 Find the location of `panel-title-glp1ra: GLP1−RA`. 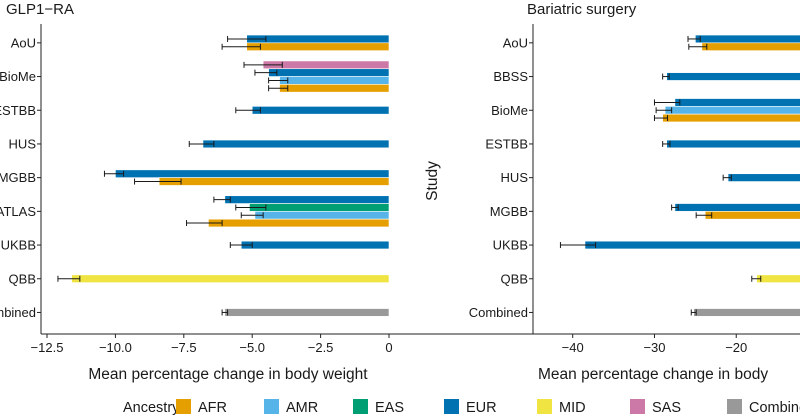

panel-title-glp1ra: GLP1−RA is located at coordinates (40, 9).